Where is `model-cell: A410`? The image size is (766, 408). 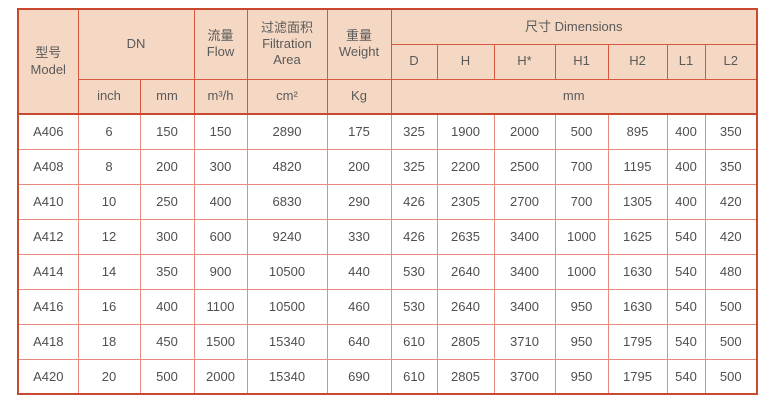 model-cell: A410 is located at coordinates (48, 201).